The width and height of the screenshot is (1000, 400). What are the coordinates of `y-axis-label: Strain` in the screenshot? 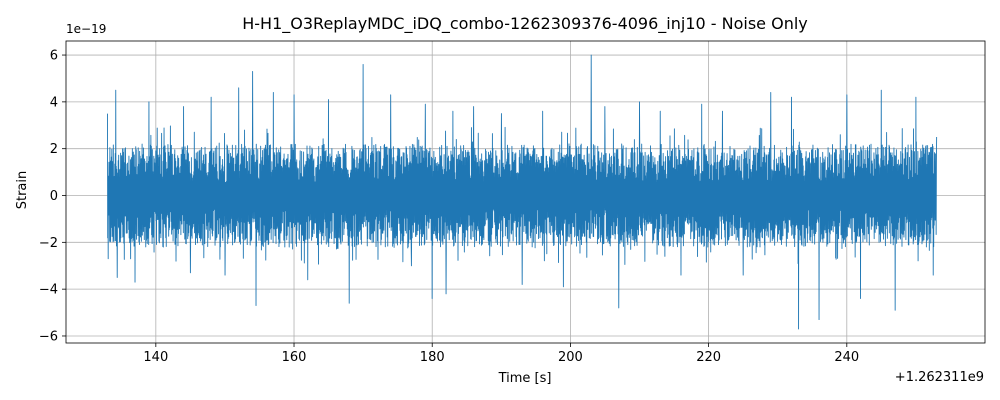 It's located at (22, 190).